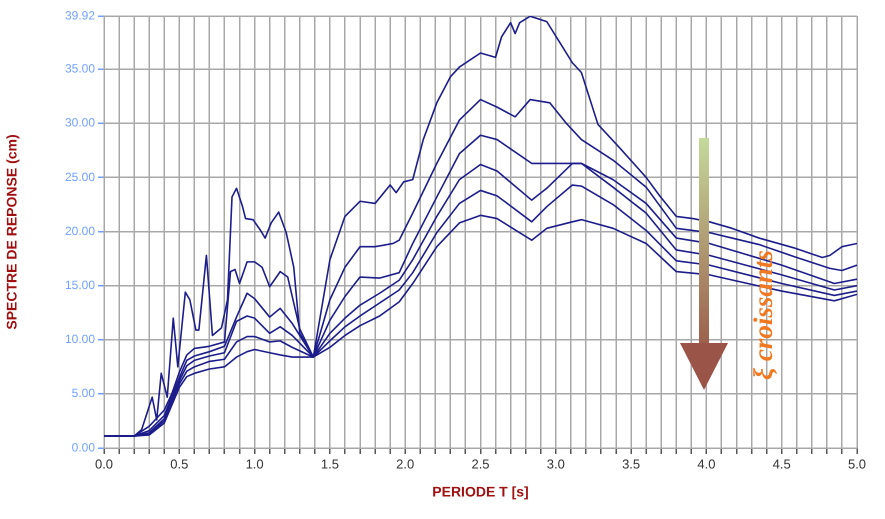 This screenshot has height=519, width=885. What do you see at coordinates (405, 464) in the screenshot?
I see `x-tick-label: 2.0` at bounding box center [405, 464].